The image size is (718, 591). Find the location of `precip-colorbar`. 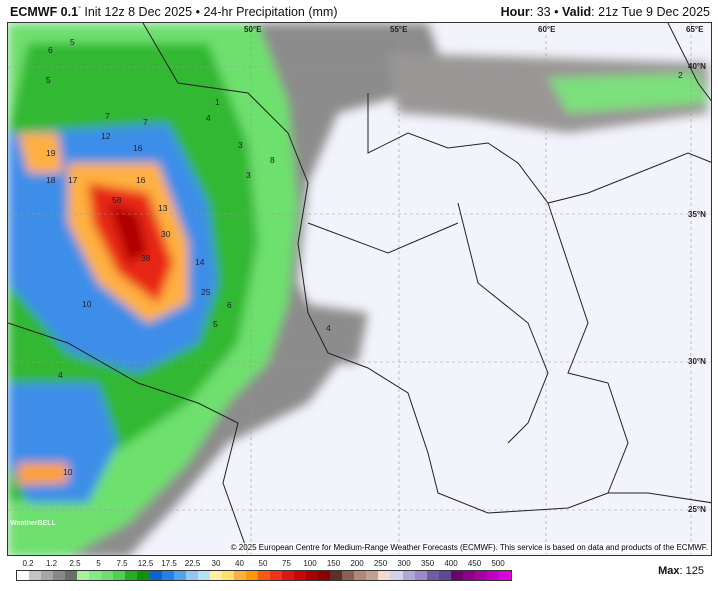

precip-colorbar is located at coordinates (264, 575).